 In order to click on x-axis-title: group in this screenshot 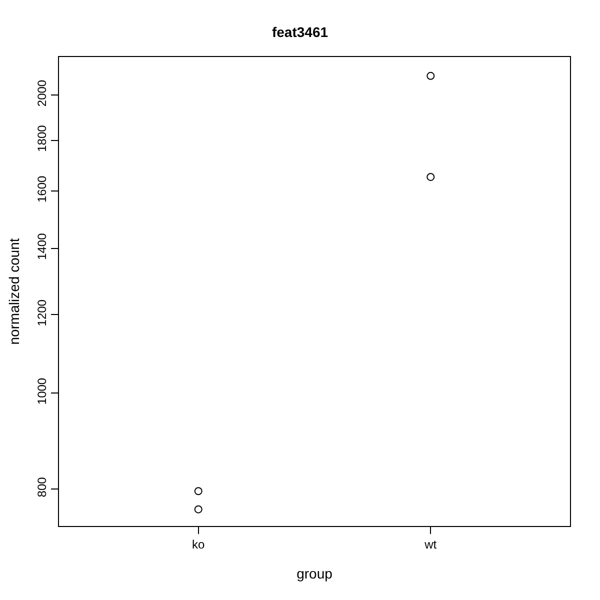, I will do `click(314, 574)`.